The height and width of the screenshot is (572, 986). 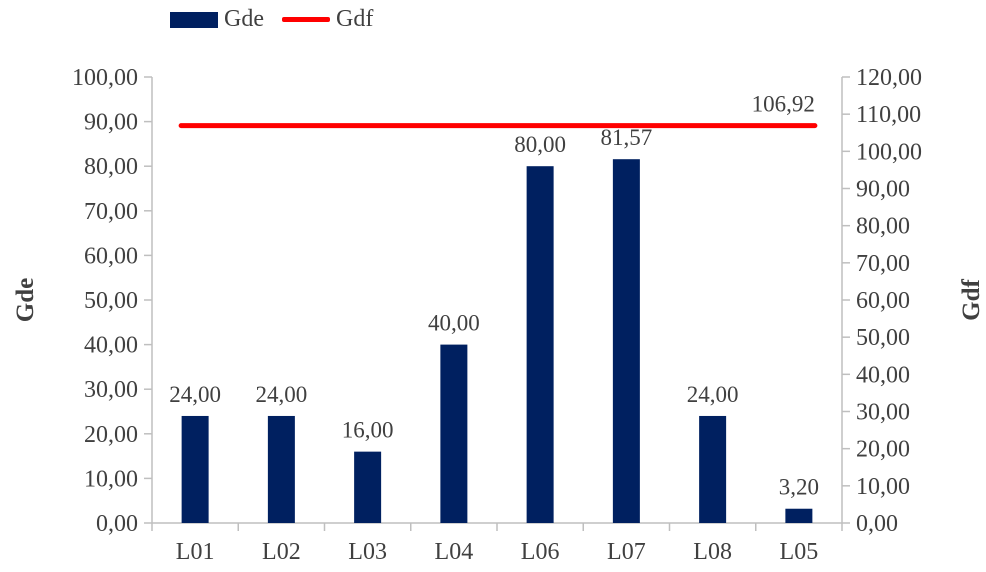 What do you see at coordinates (454, 323) in the screenshot?
I see `data-label-gde: 40,00` at bounding box center [454, 323].